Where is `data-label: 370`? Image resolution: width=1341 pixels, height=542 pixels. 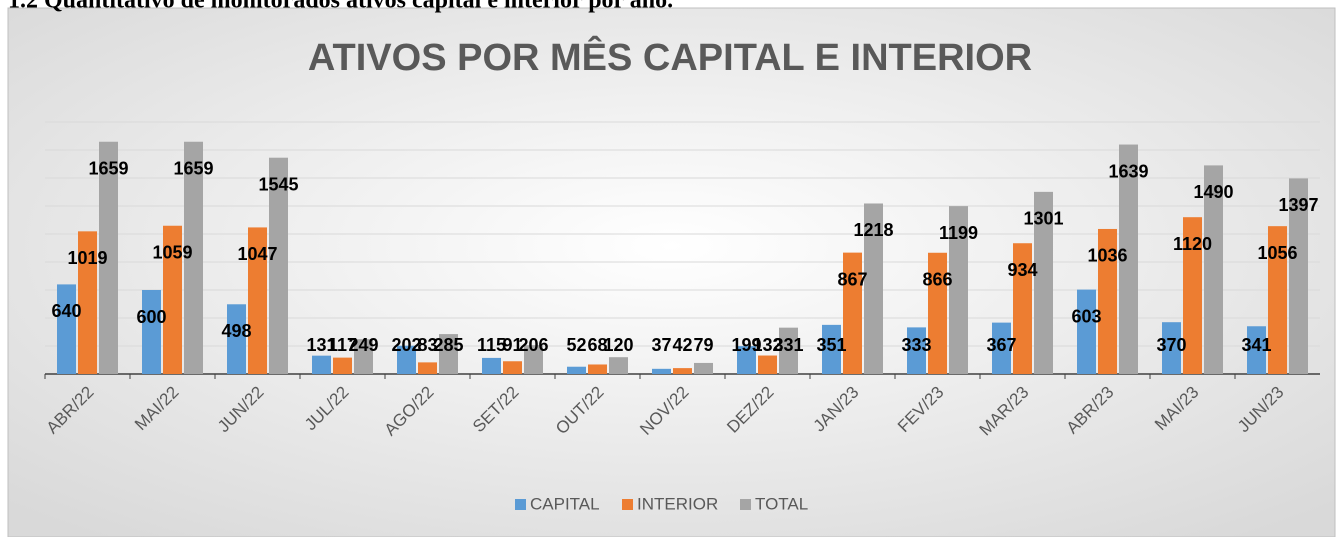
data-label: 370 is located at coordinates (1171, 345).